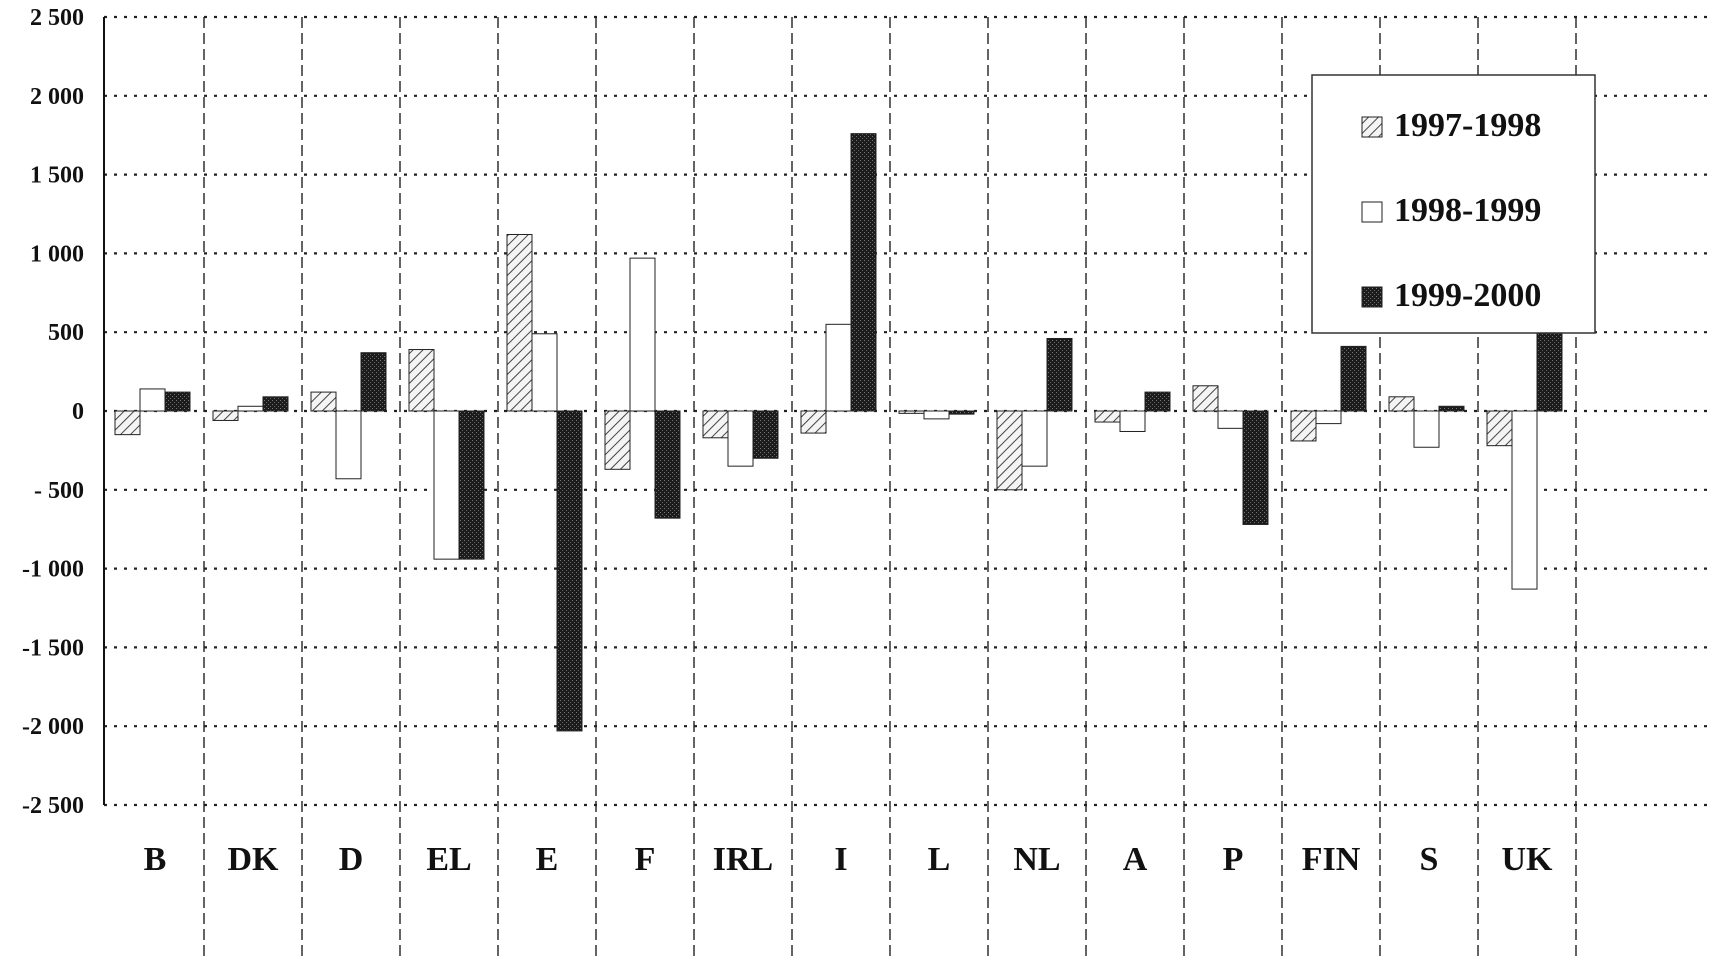  What do you see at coordinates (177, 401) in the screenshot?
I see `bar-b-1999-2000` at bounding box center [177, 401].